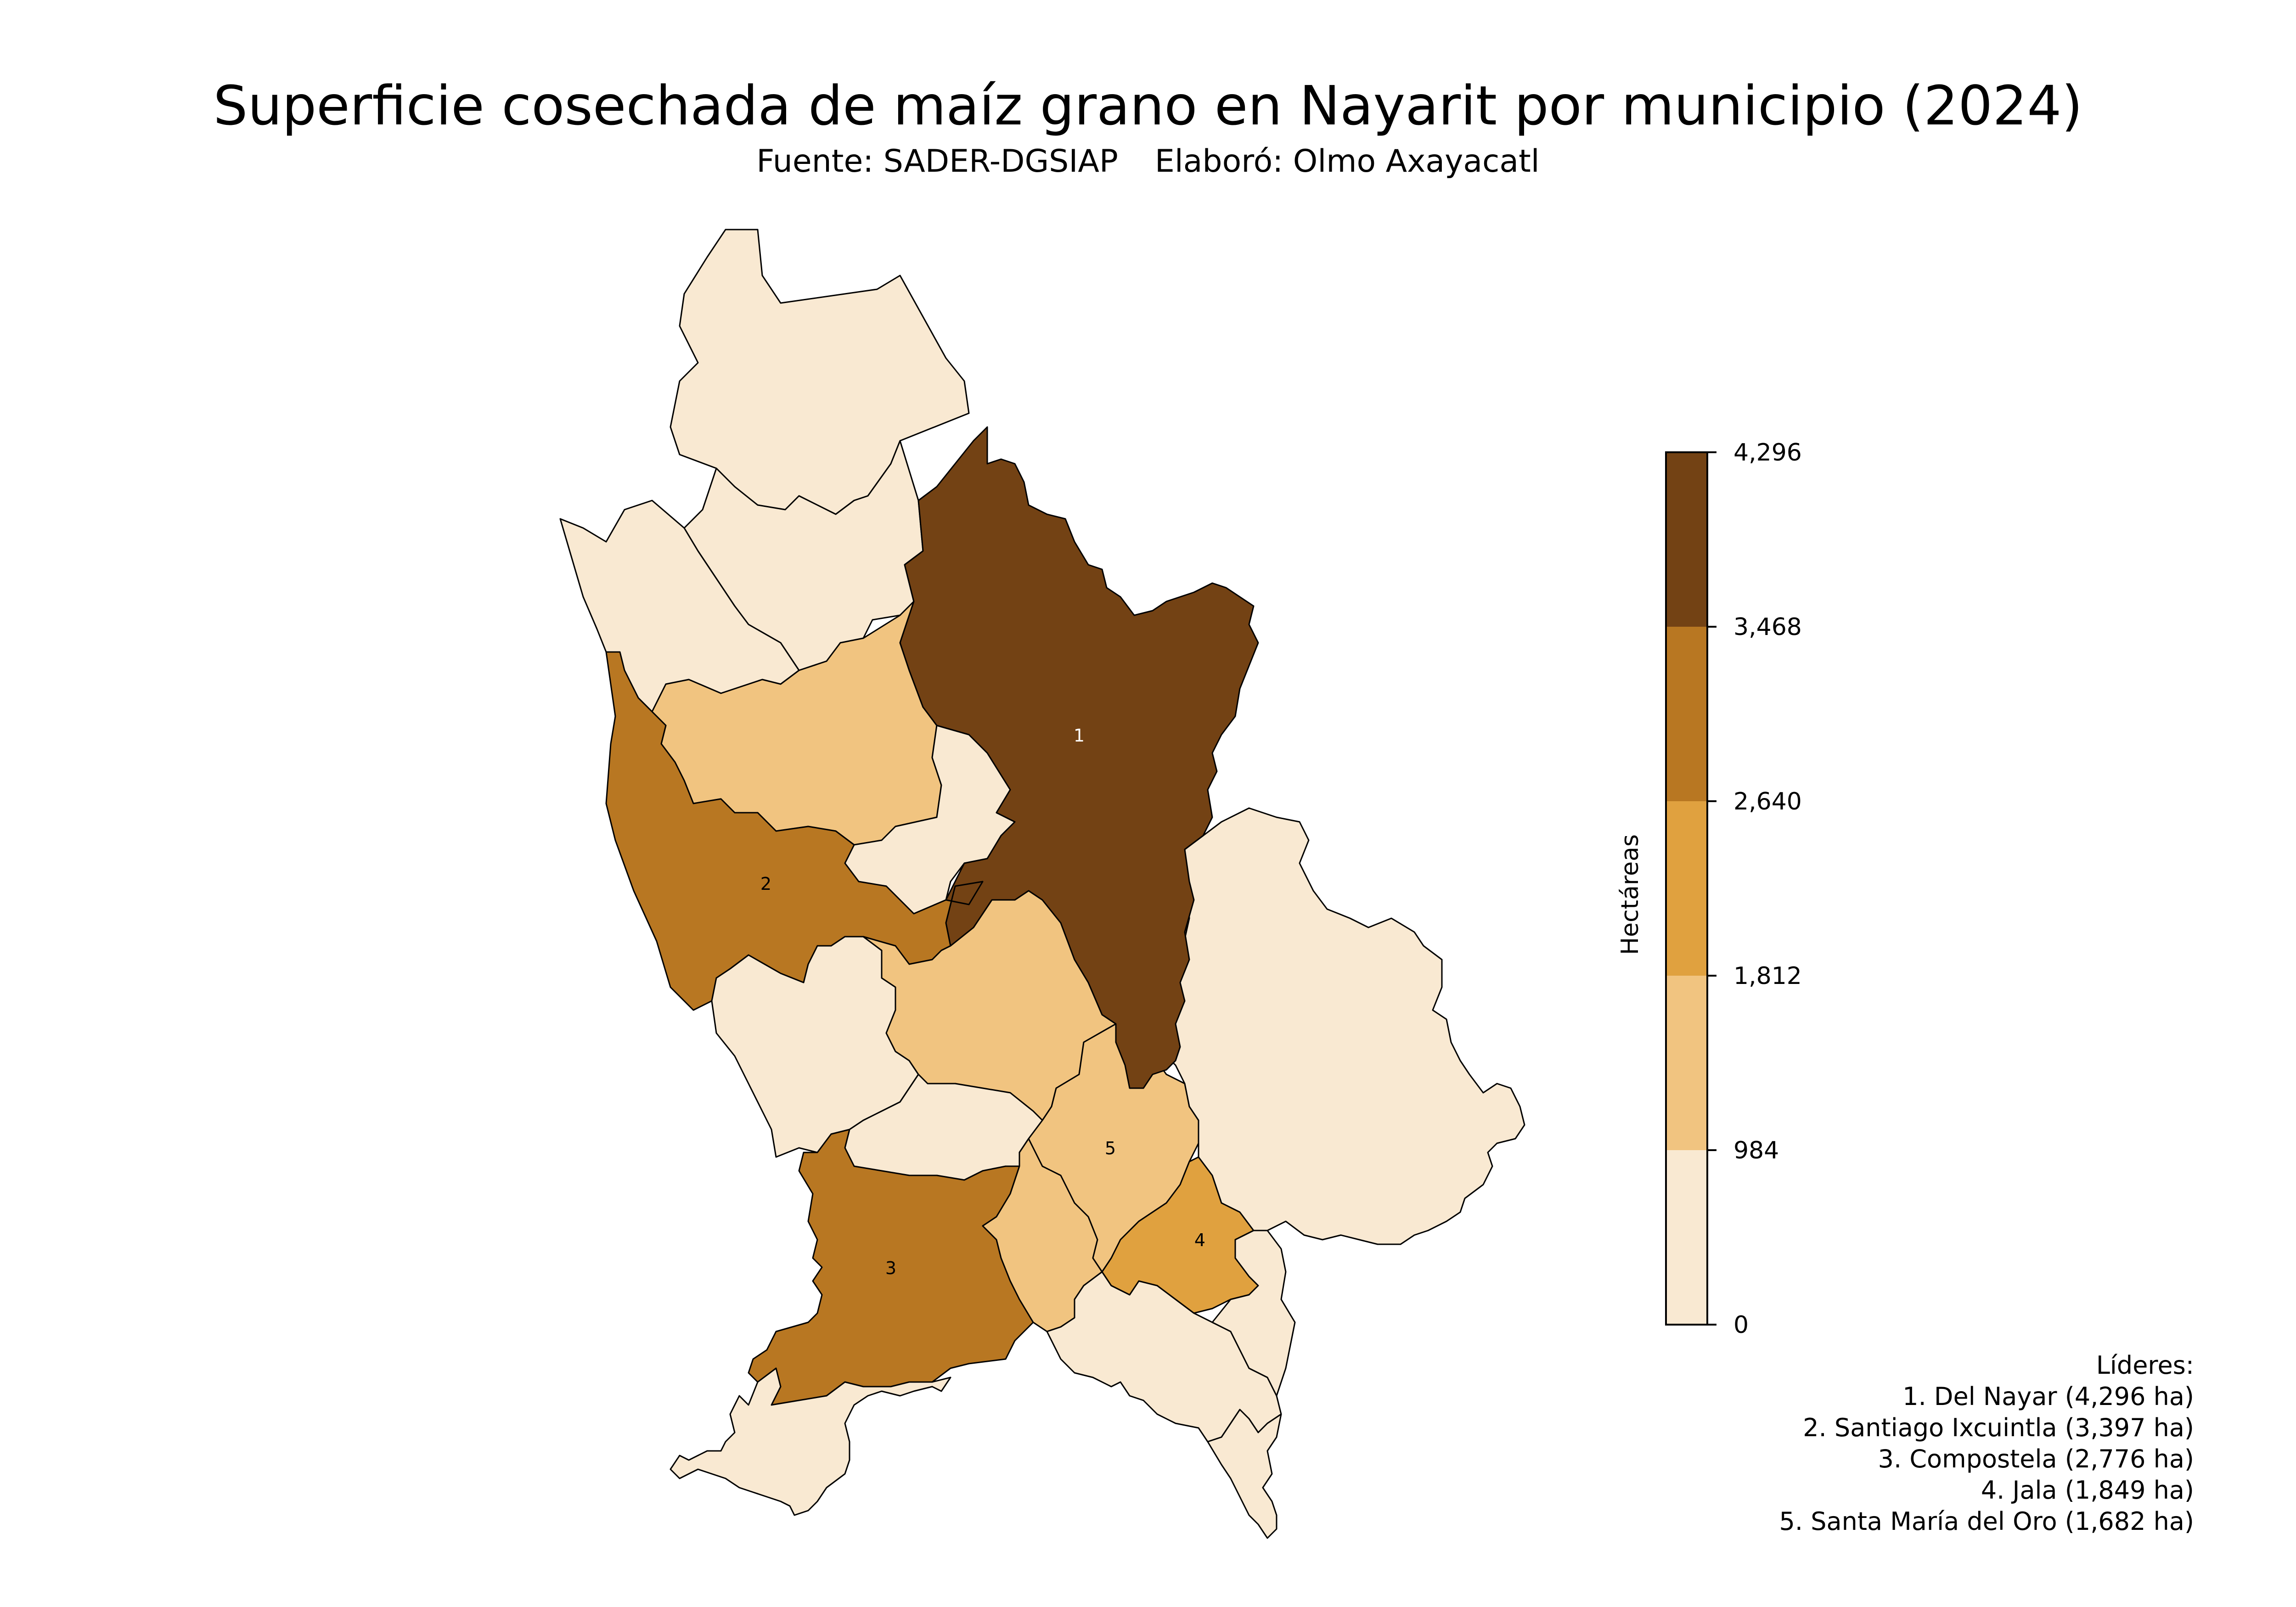 The height and width of the screenshot is (1607, 2296). What do you see at coordinates (1244, 1474) in the screenshot?
I see `municipality-amatlan-de-canas` at bounding box center [1244, 1474].